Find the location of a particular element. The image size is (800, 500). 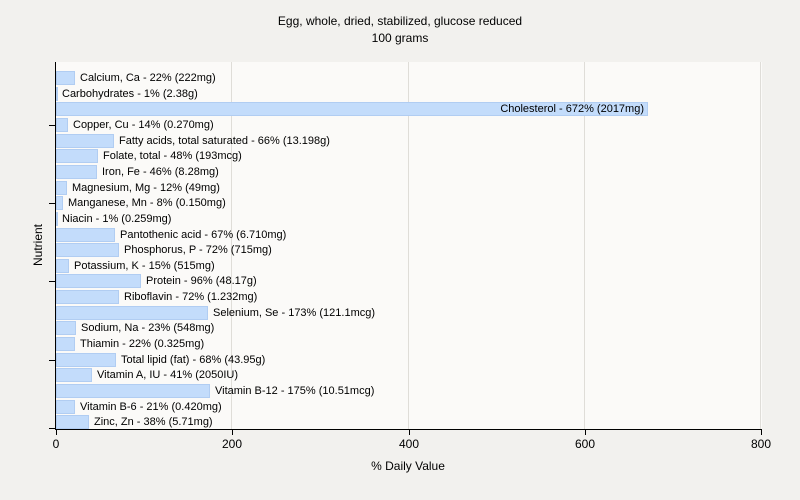

bar-label: Sodium, Na - 23% (548mg) is located at coordinates (148, 328).